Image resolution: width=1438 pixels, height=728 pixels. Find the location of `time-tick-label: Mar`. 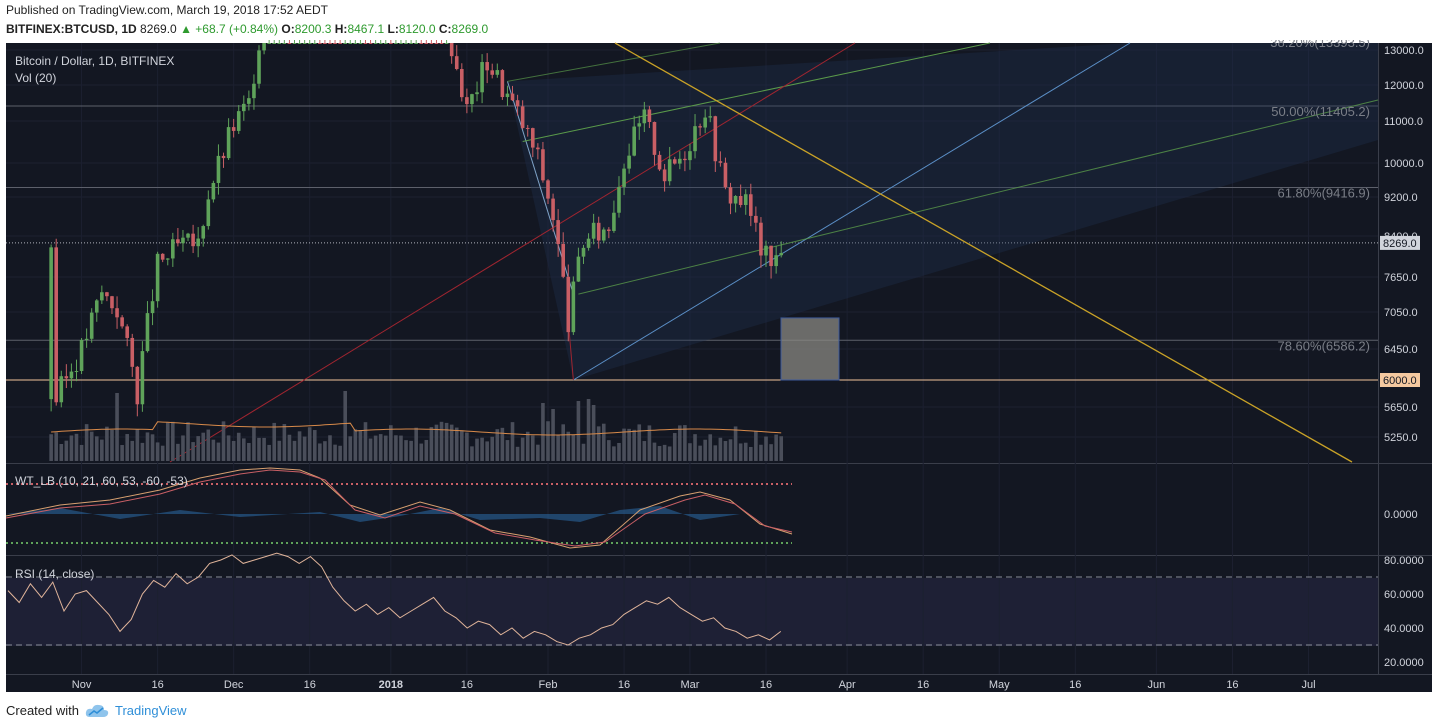

time-tick-label: Mar is located at coordinates (689, 685).